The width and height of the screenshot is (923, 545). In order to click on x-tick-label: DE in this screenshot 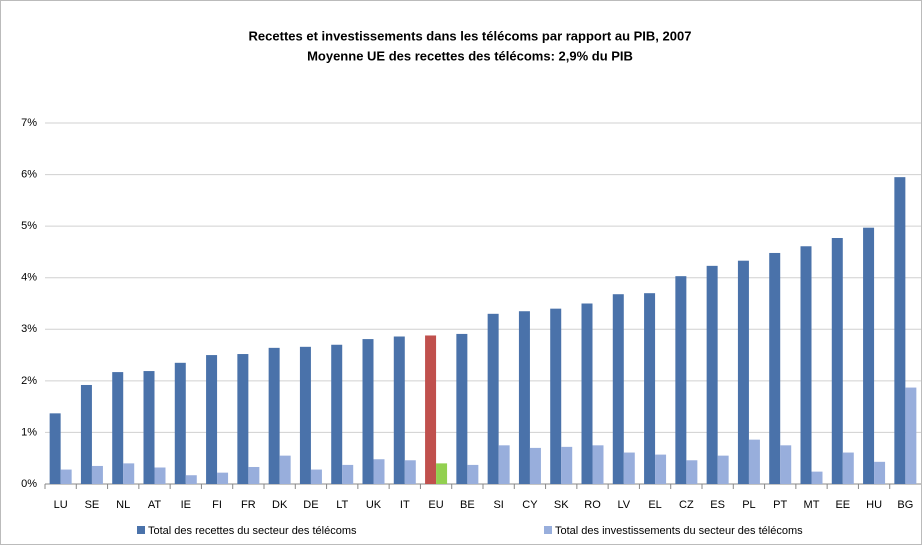, I will do `click(310, 505)`.